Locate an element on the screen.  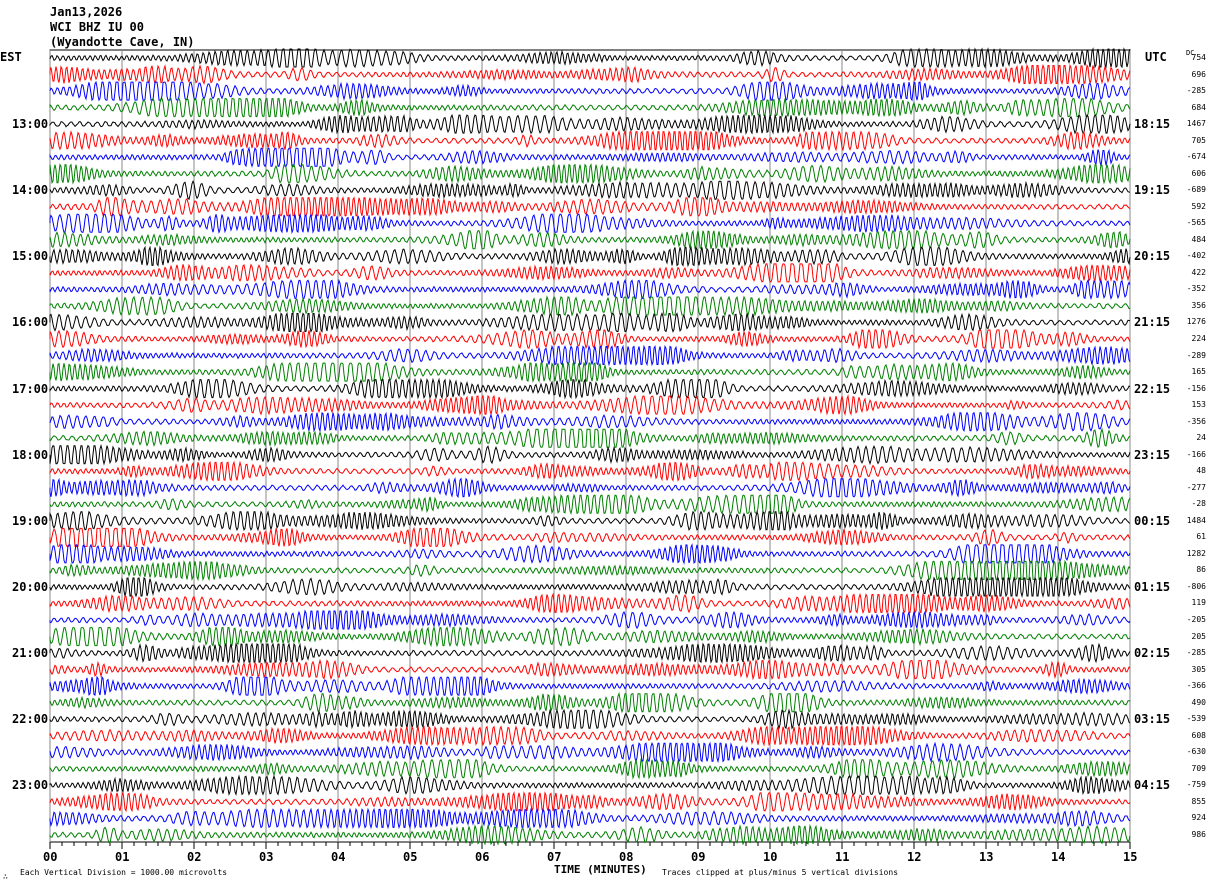
right-timezone-label: UTC is located at coordinates (1156, 57).